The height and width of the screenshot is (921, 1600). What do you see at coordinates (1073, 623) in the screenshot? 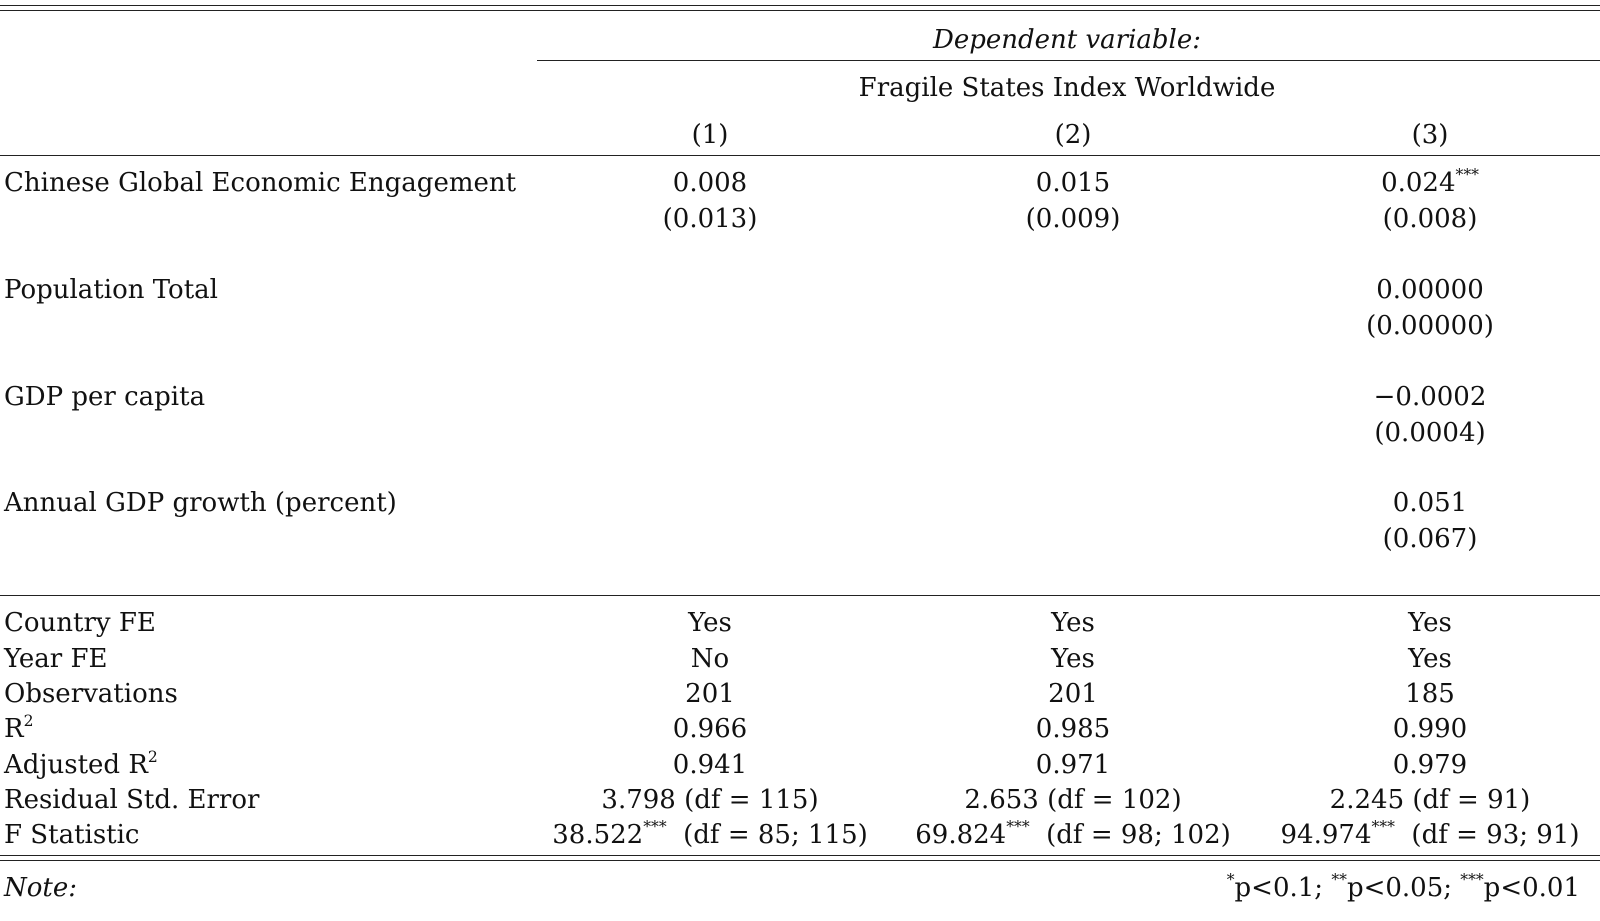
I see `country-fe-2: Yes` at bounding box center [1073, 623].